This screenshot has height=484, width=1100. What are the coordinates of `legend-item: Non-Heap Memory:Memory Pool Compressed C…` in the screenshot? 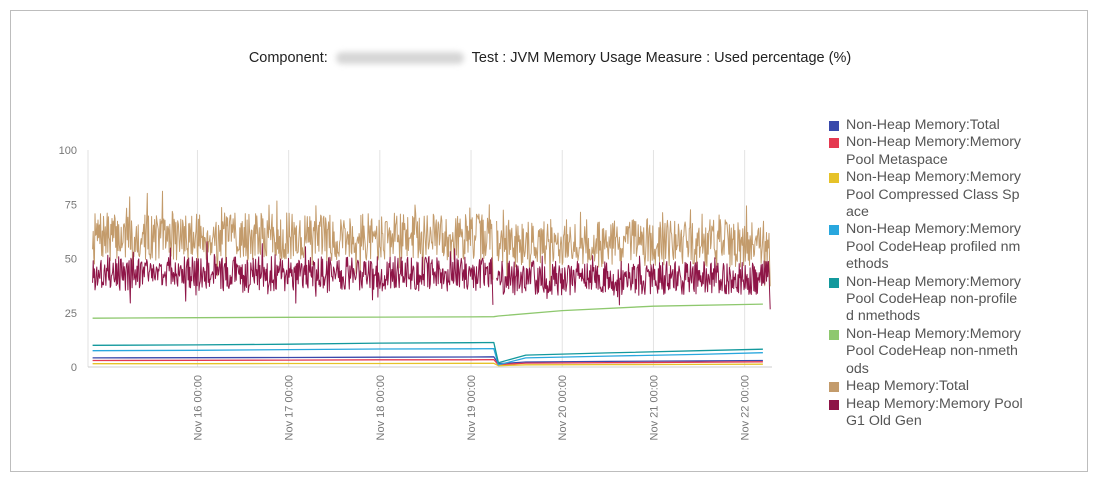 It's located at (926, 195).